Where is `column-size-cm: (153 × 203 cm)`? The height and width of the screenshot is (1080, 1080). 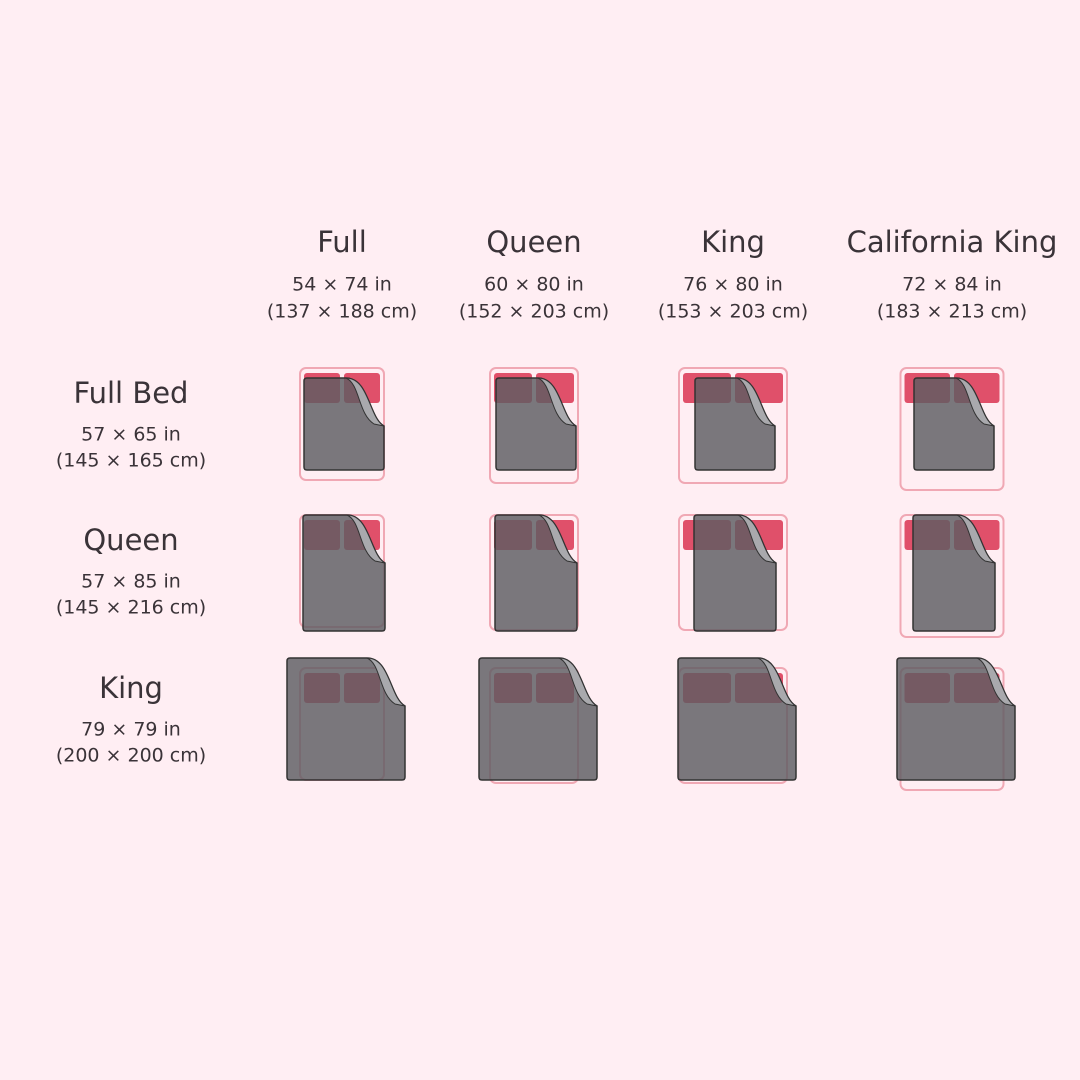 column-size-cm: (153 × 203 cm) is located at coordinates (733, 312).